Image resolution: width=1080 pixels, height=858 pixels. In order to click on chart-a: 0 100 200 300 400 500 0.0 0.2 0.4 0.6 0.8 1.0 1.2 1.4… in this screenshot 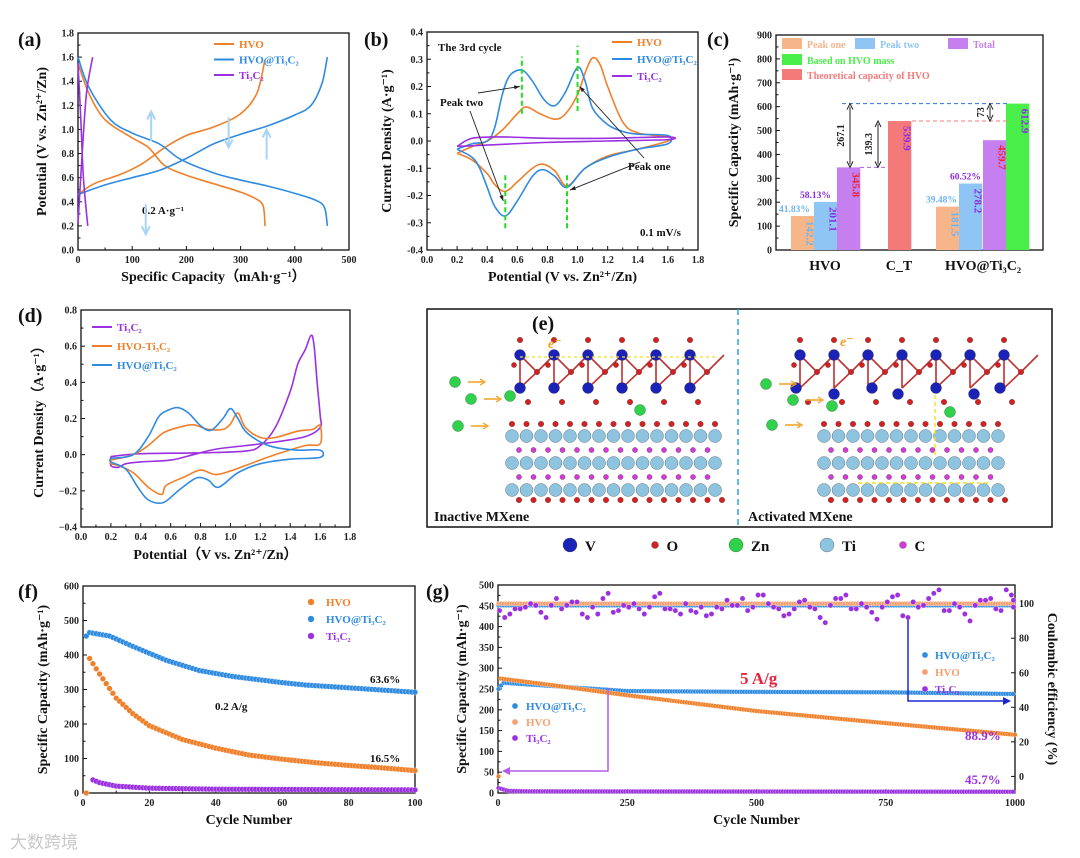, I will do `click(196, 157)`.